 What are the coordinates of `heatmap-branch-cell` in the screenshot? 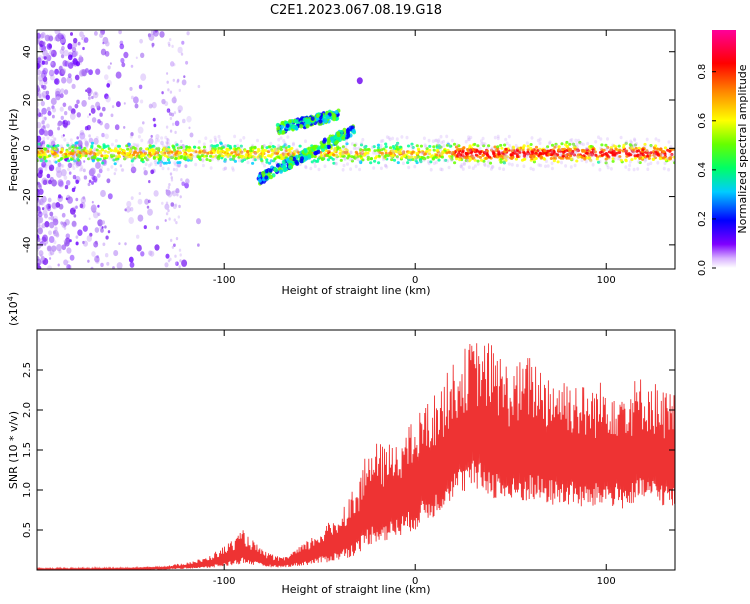 It's located at (344, 130).